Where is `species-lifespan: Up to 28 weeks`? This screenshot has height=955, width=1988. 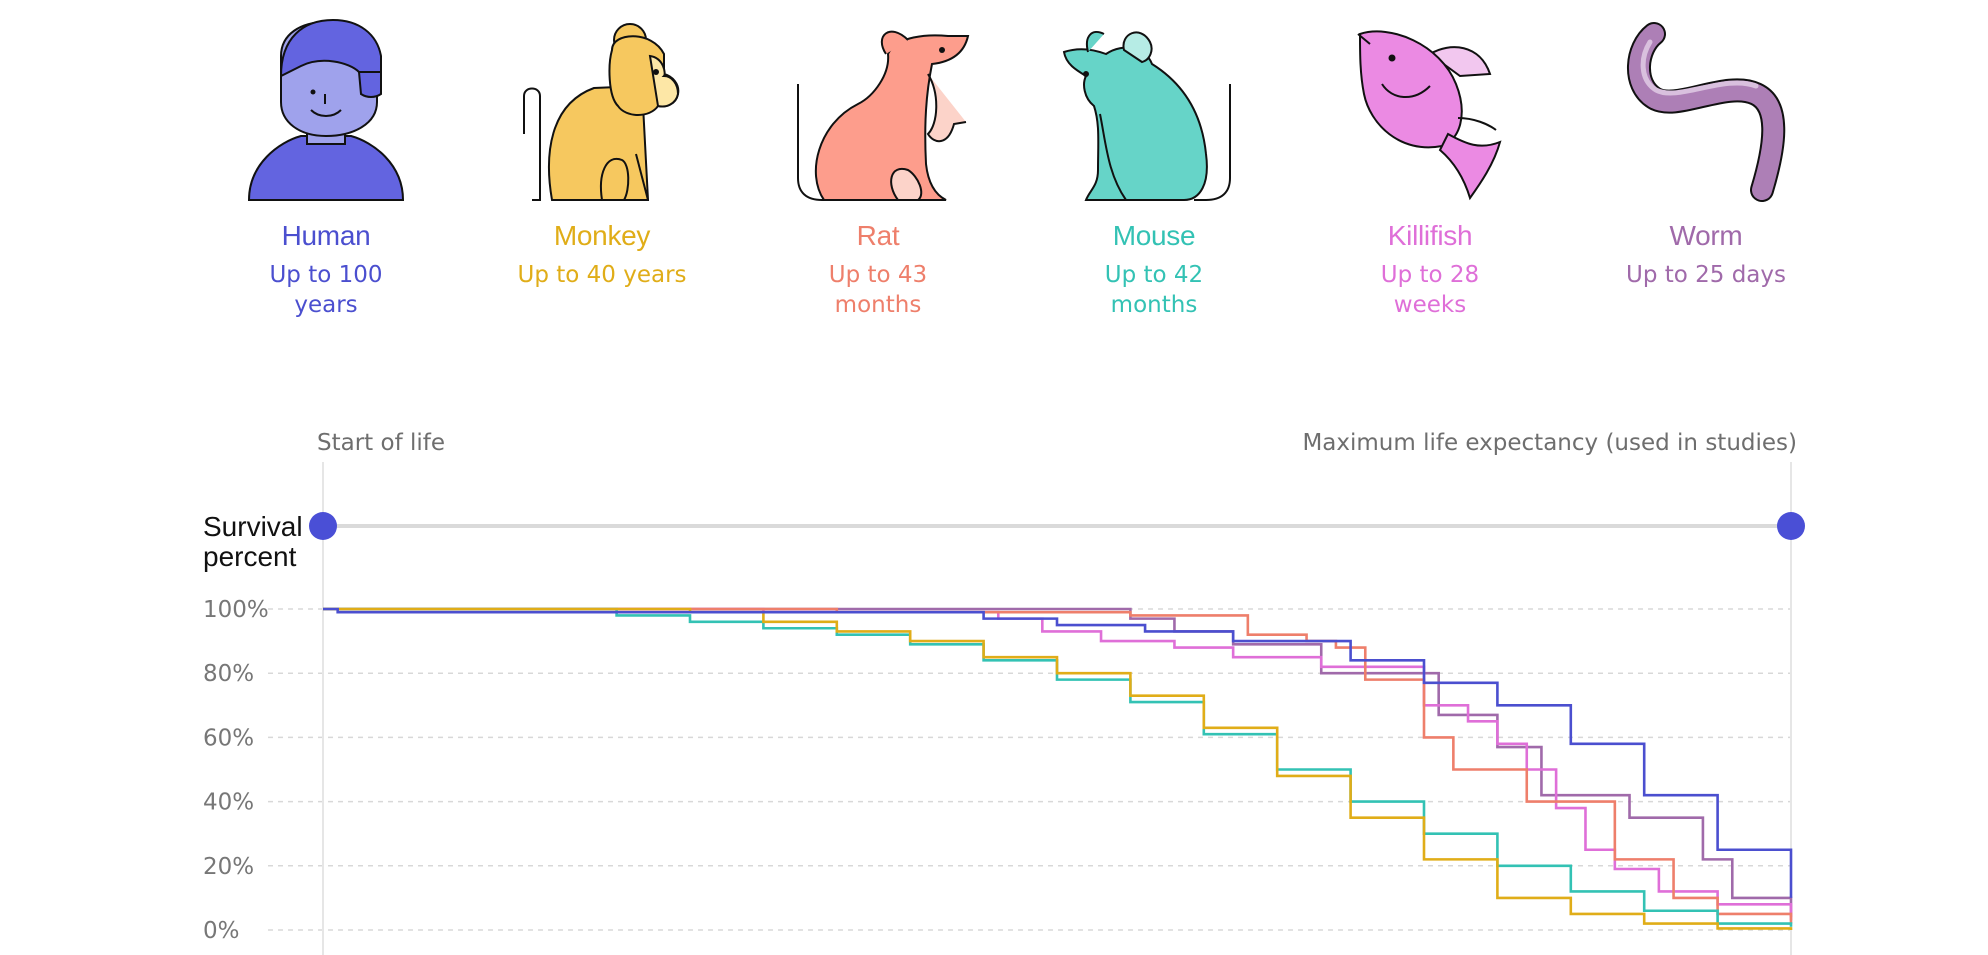
species-lifespan: Up to 28 weeks is located at coordinates (1430, 290).